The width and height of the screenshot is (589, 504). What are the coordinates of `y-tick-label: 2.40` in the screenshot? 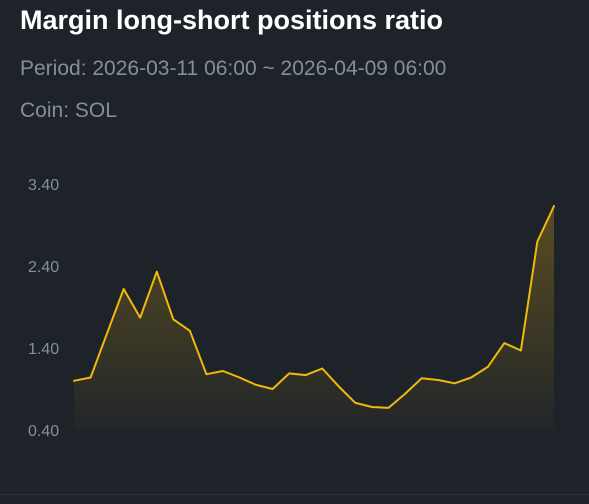 It's located at (43, 267).